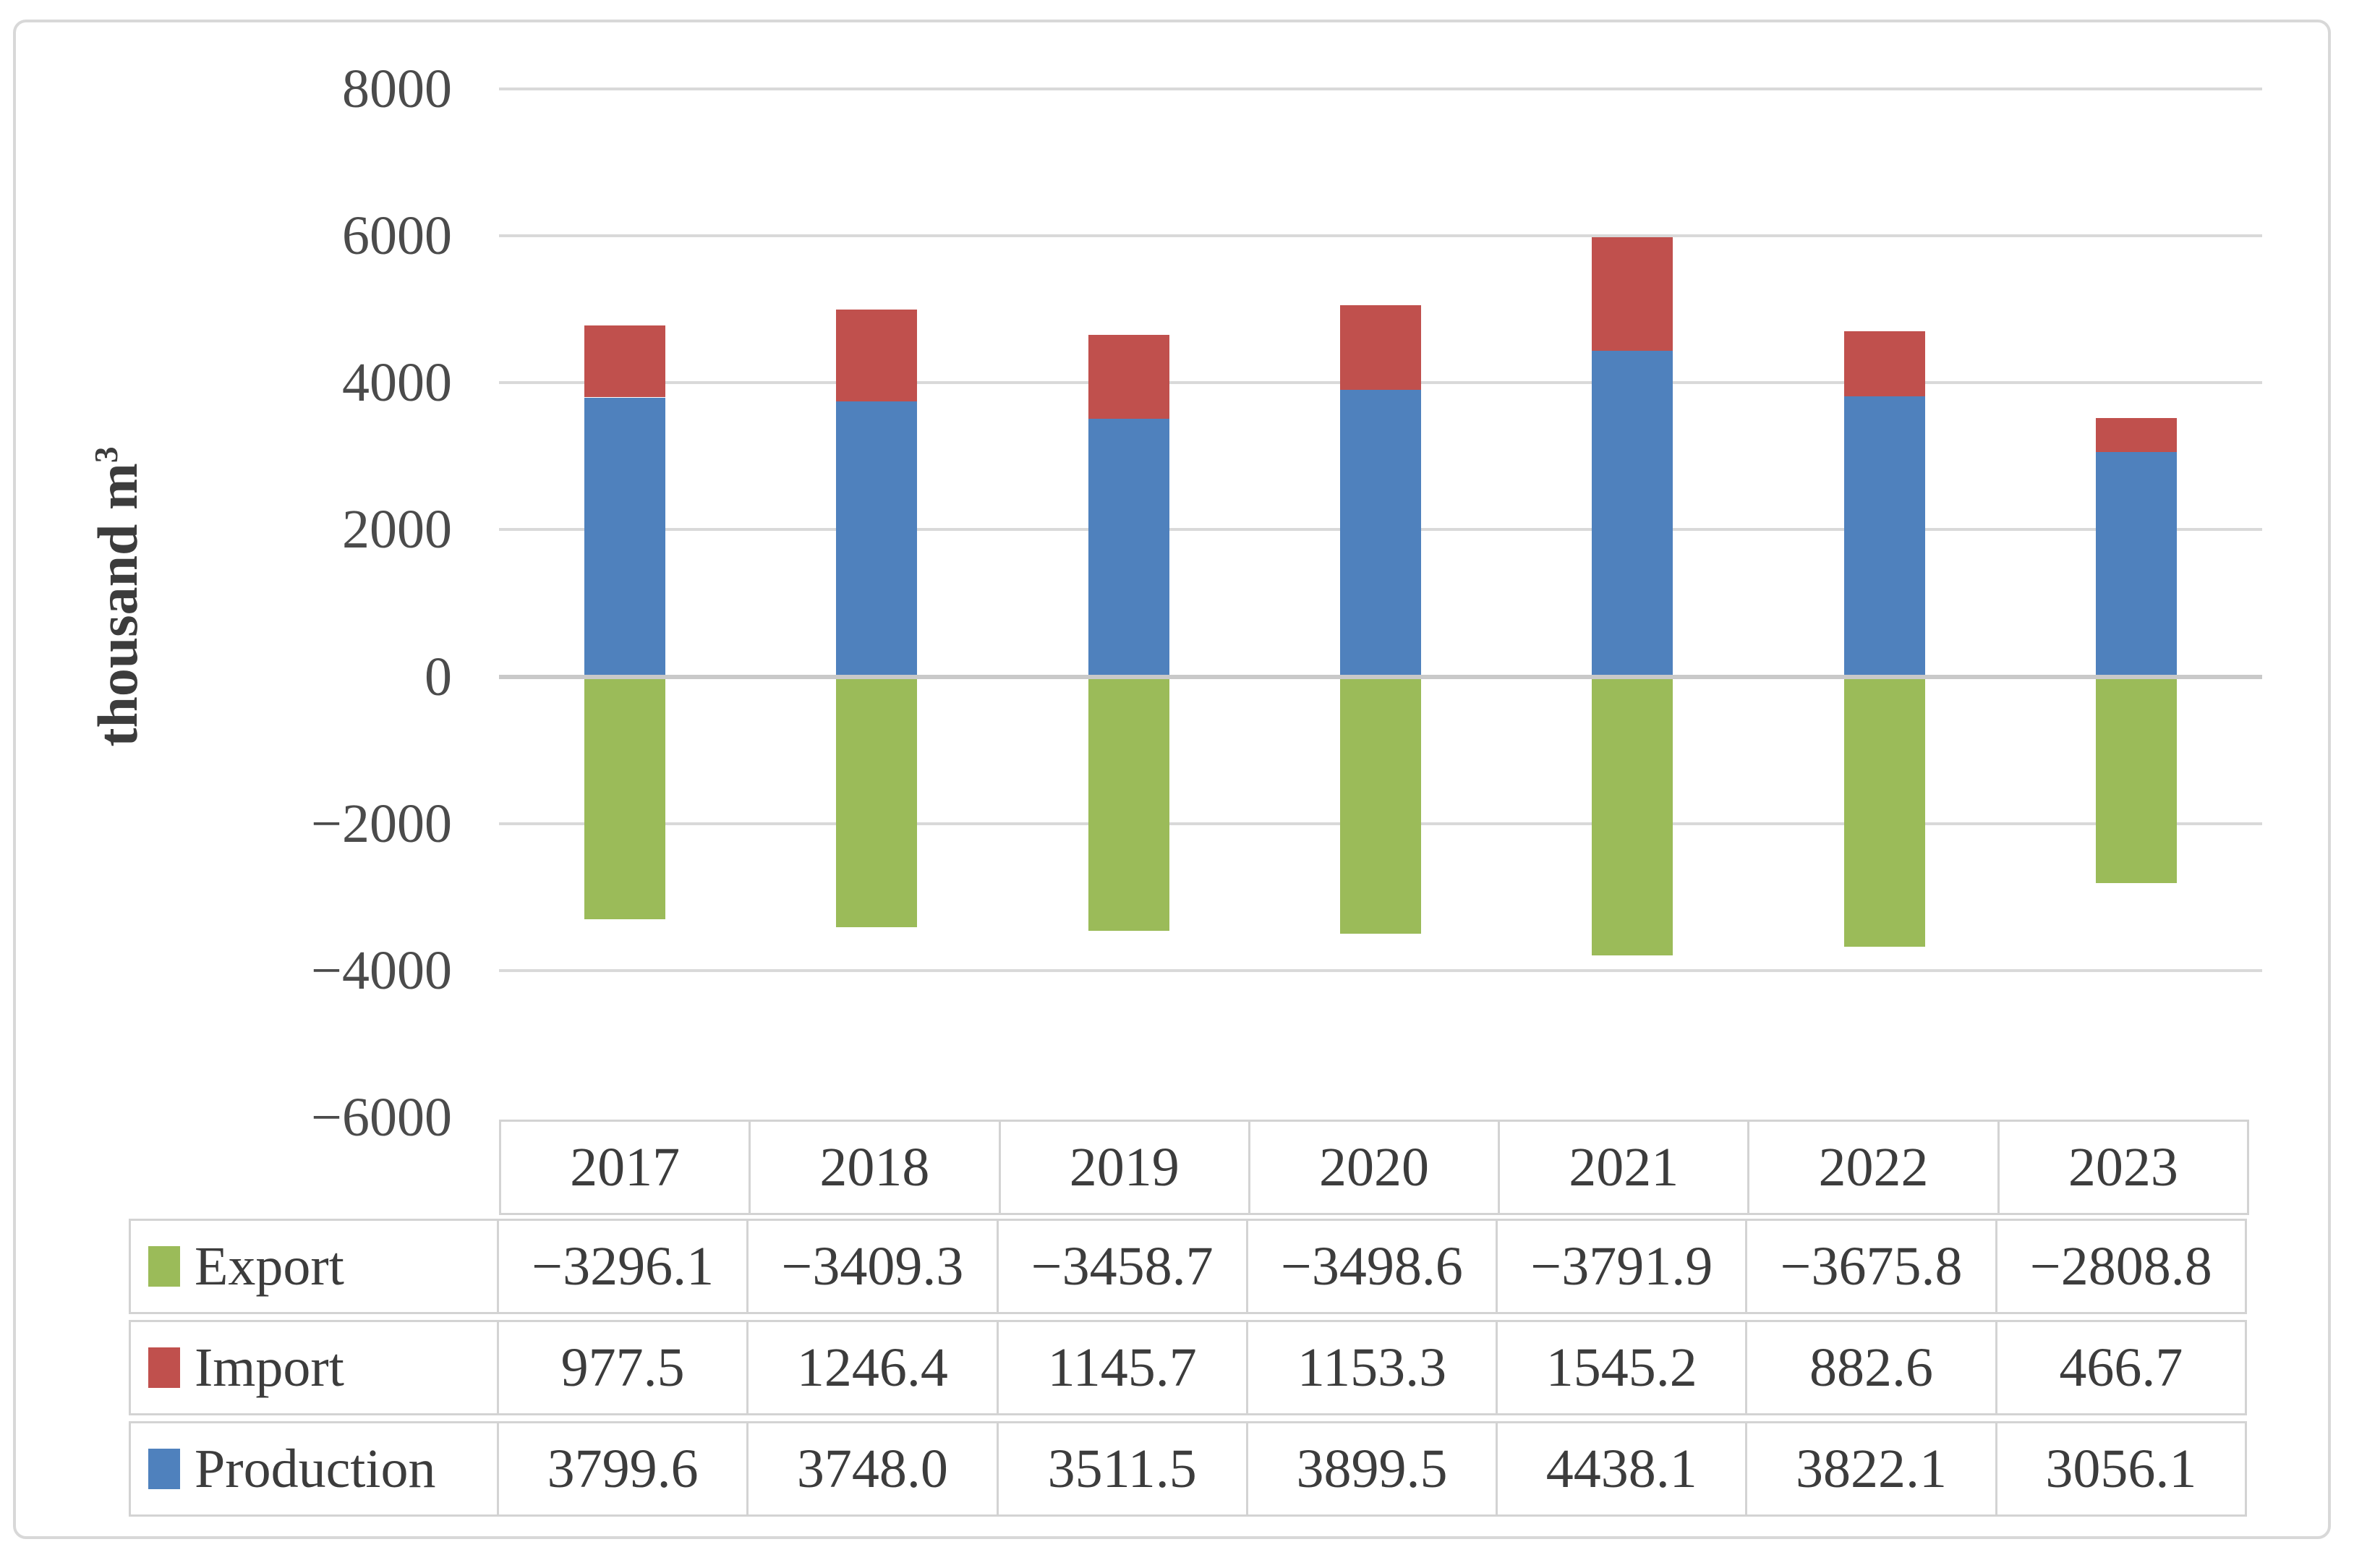  What do you see at coordinates (1884, 812) in the screenshot?
I see `bar-segment-export-2022` at bounding box center [1884, 812].